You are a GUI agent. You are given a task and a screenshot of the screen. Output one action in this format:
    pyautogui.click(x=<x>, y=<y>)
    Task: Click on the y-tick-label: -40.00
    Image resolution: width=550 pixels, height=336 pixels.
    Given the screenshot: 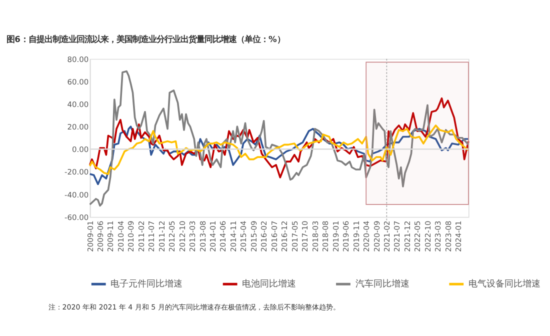 What is the action you would take?
    pyautogui.click(x=76, y=195)
    